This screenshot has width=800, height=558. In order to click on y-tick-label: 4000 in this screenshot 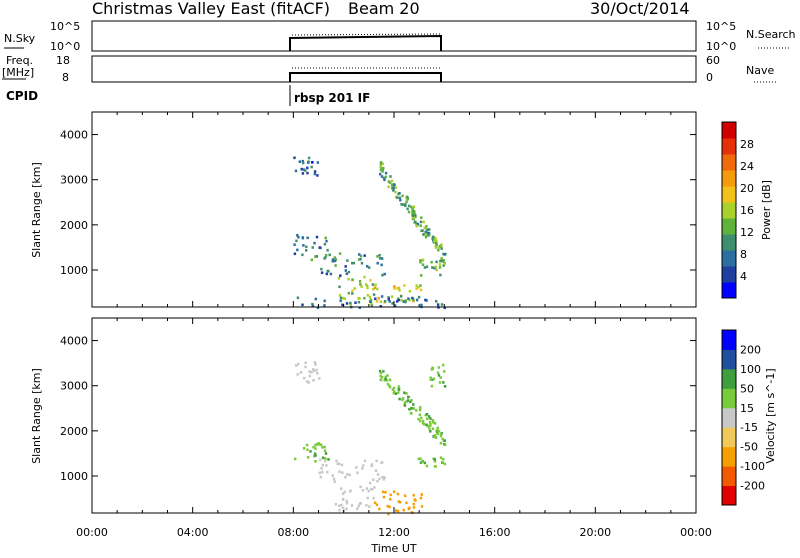, I will do `click(74, 341)`.